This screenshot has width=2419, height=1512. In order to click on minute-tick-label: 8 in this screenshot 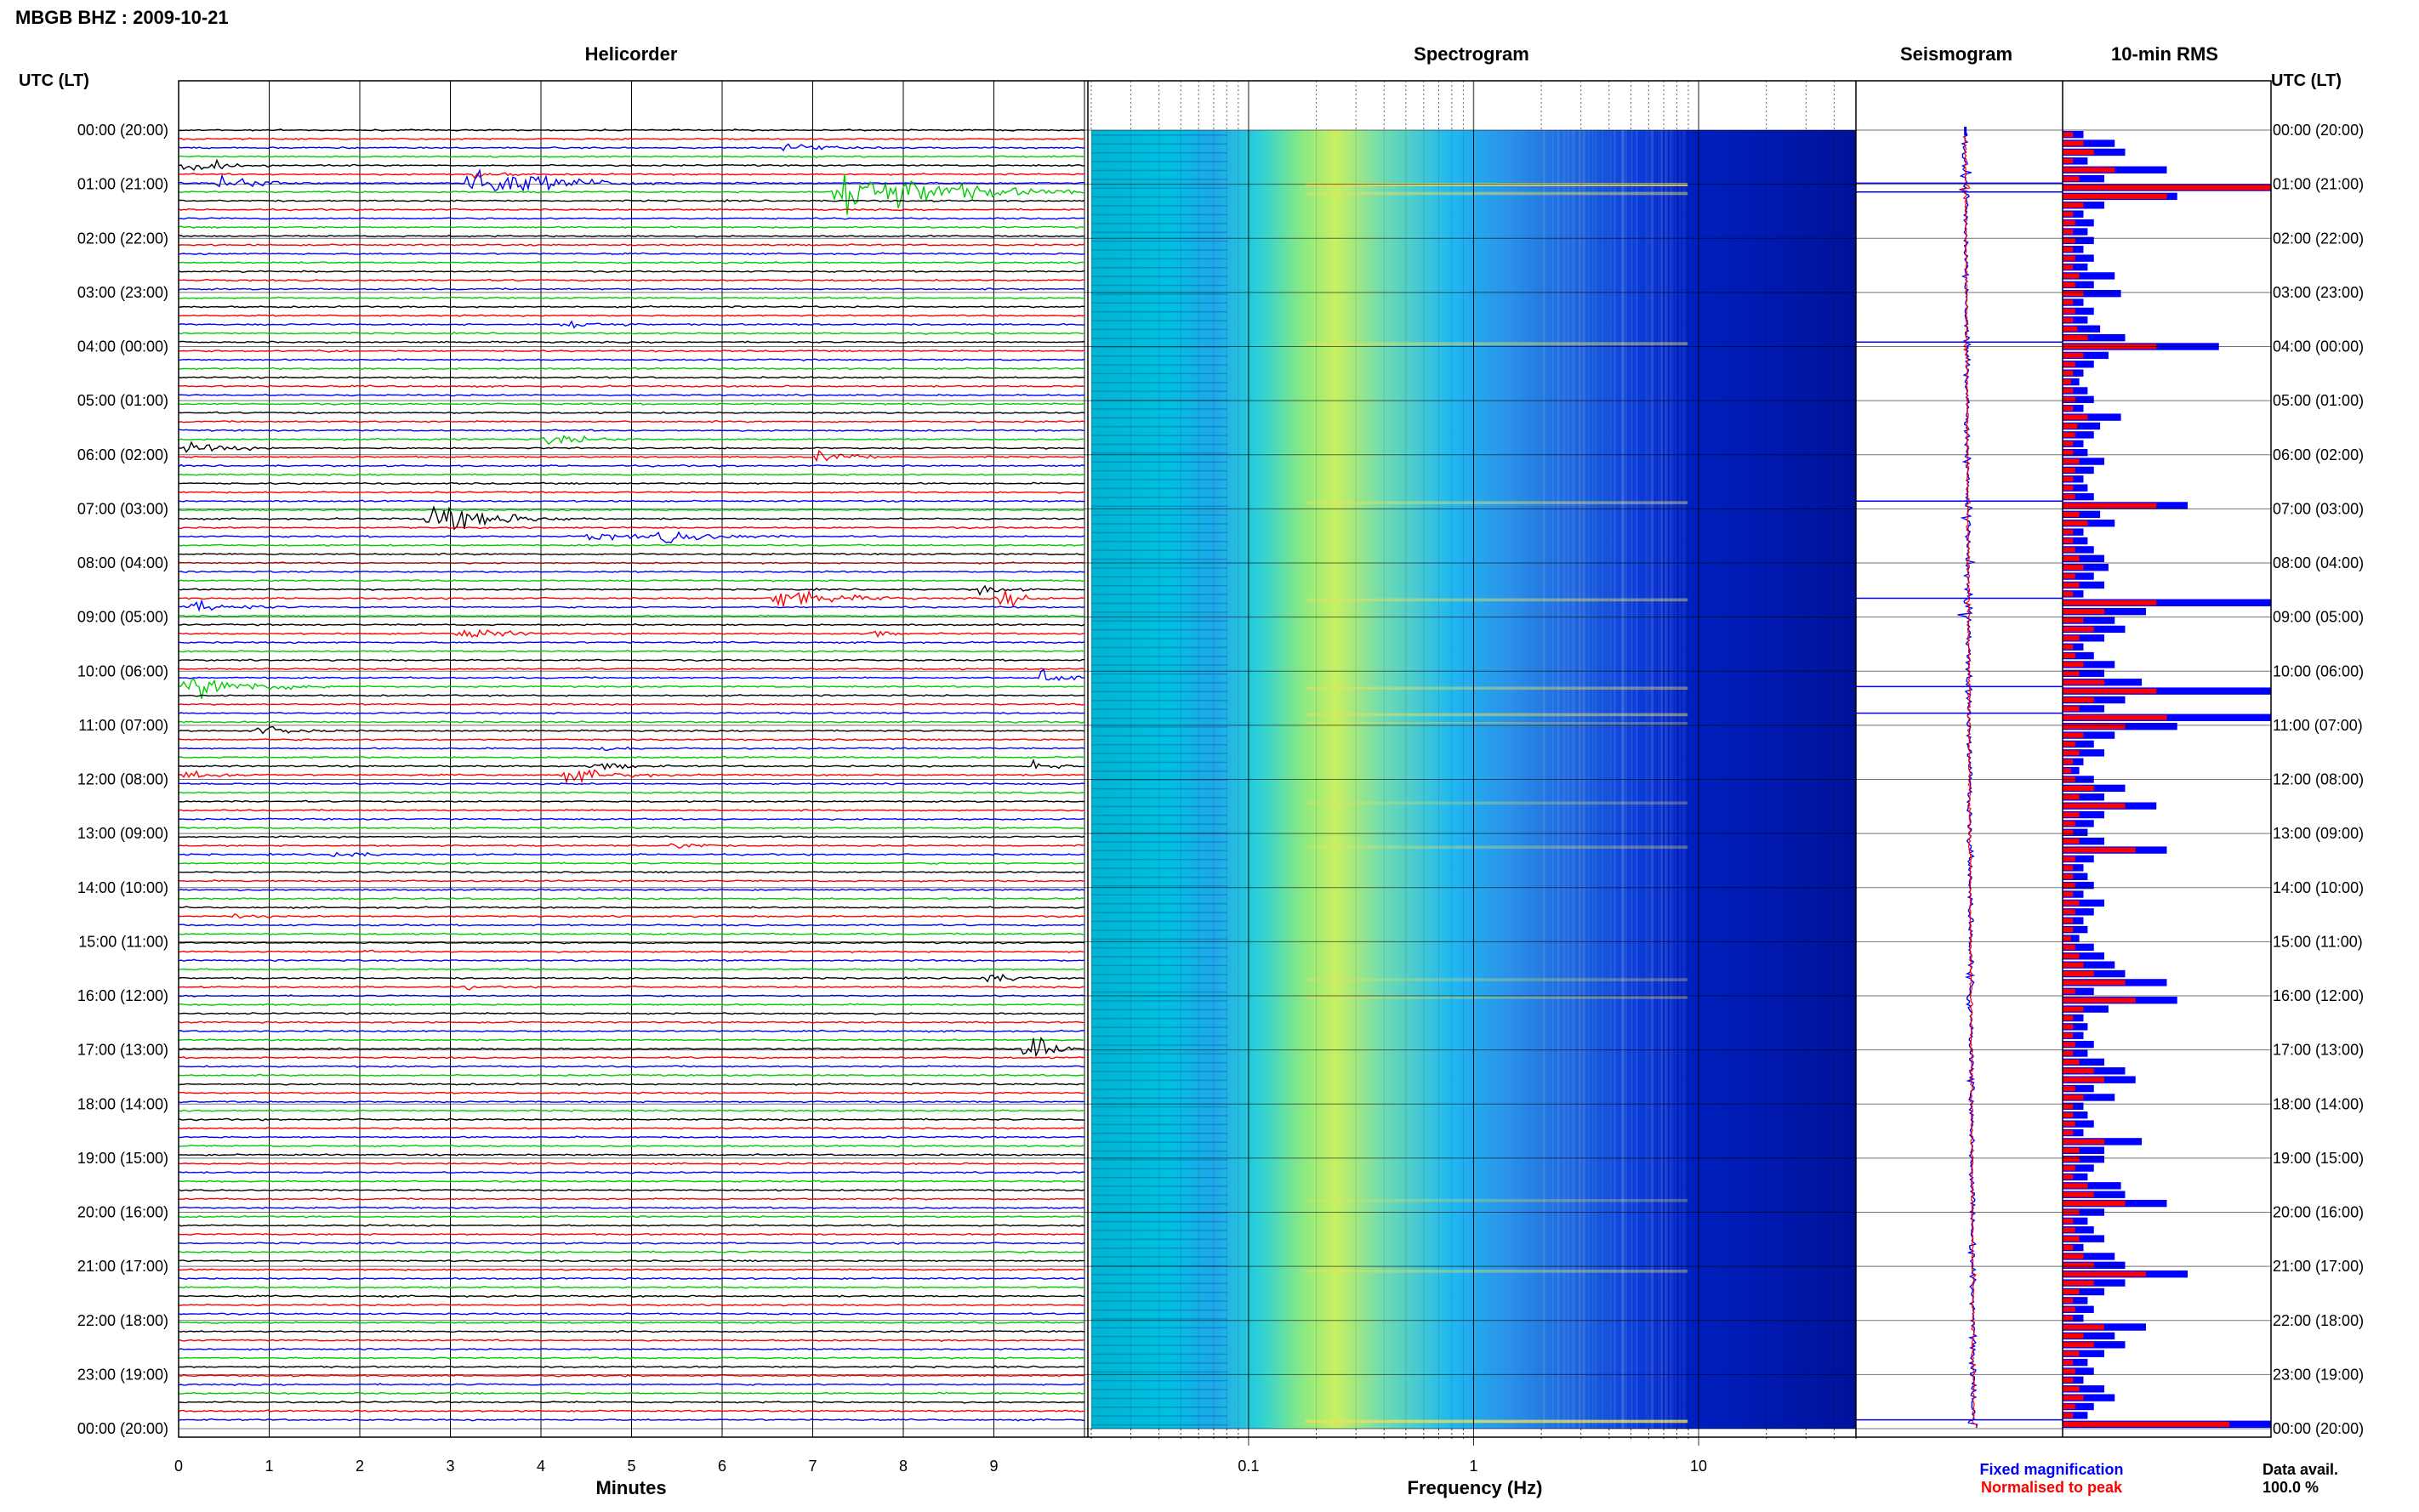, I will do `click(903, 1466)`.